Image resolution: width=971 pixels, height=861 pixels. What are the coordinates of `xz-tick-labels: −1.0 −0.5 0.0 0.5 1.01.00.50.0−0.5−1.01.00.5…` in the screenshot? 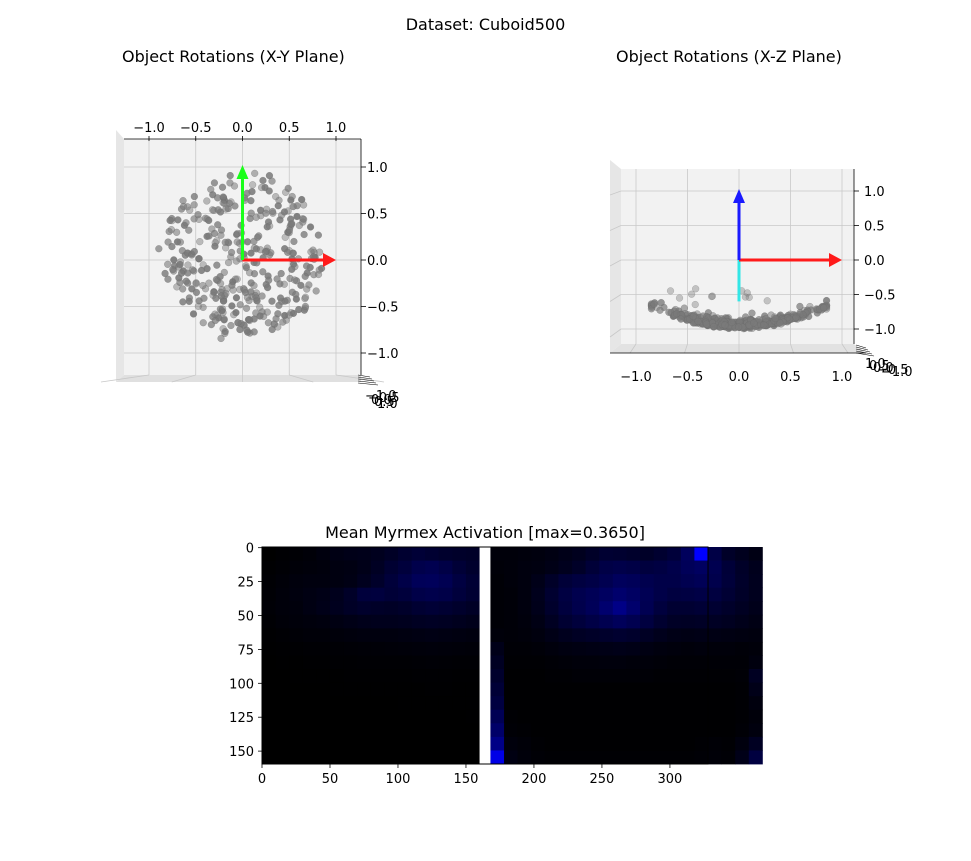 It's located at (761, 277).